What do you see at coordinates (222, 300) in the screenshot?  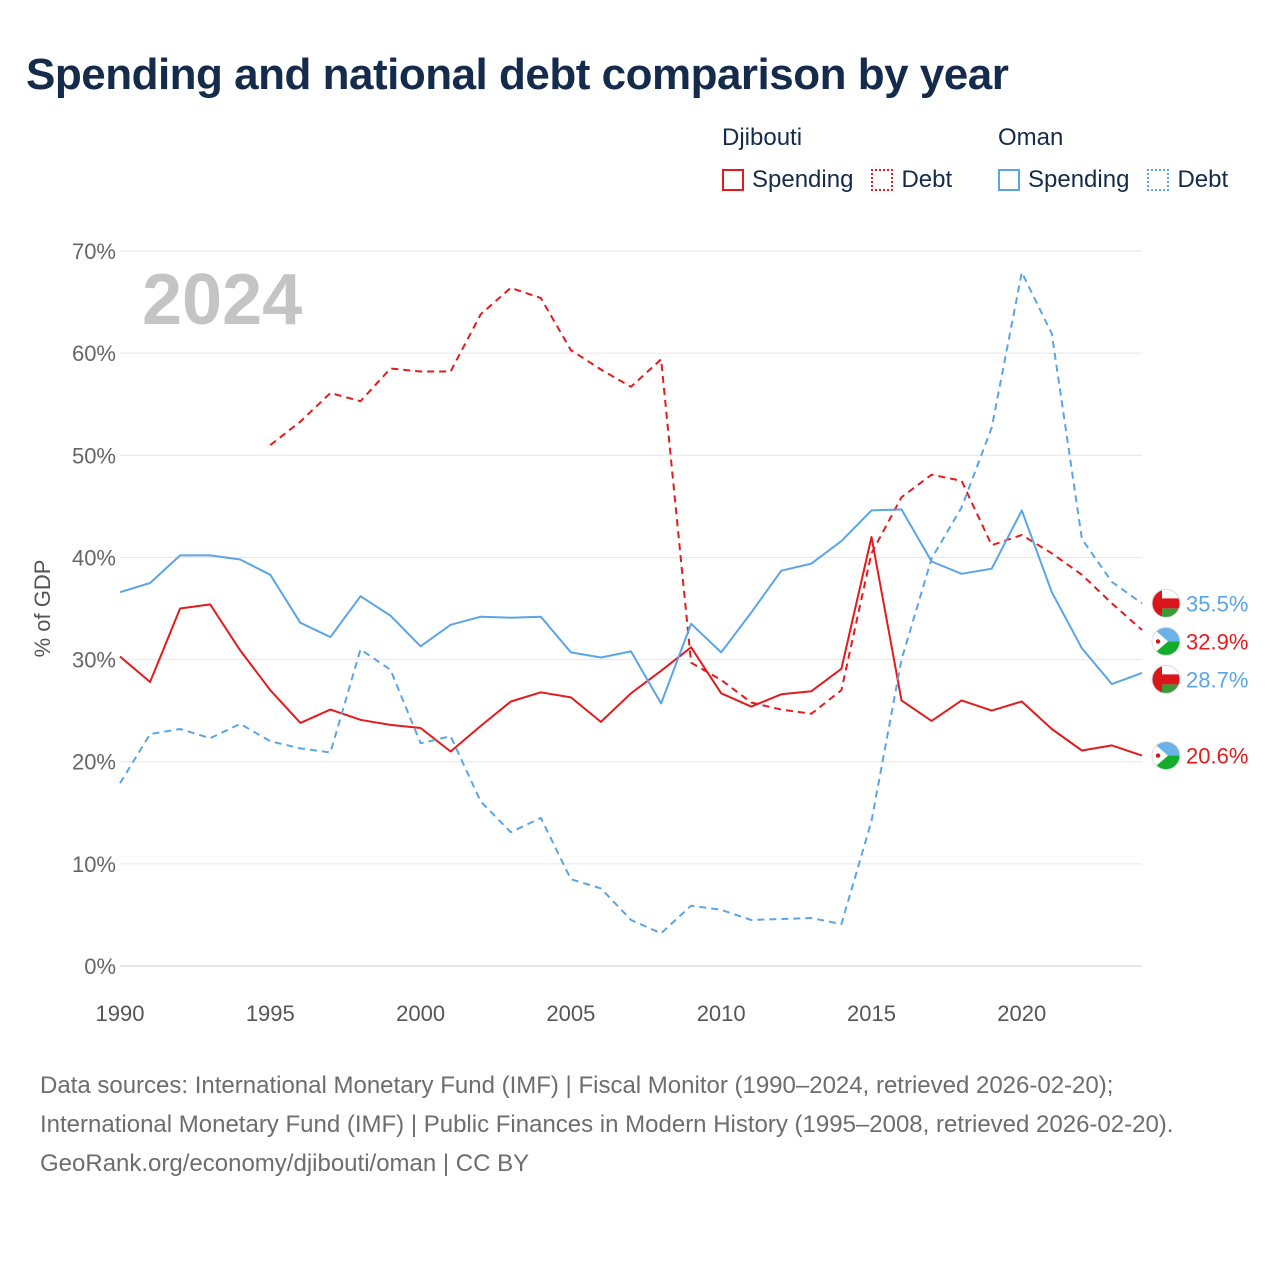 I see `year-watermark: 2024` at bounding box center [222, 300].